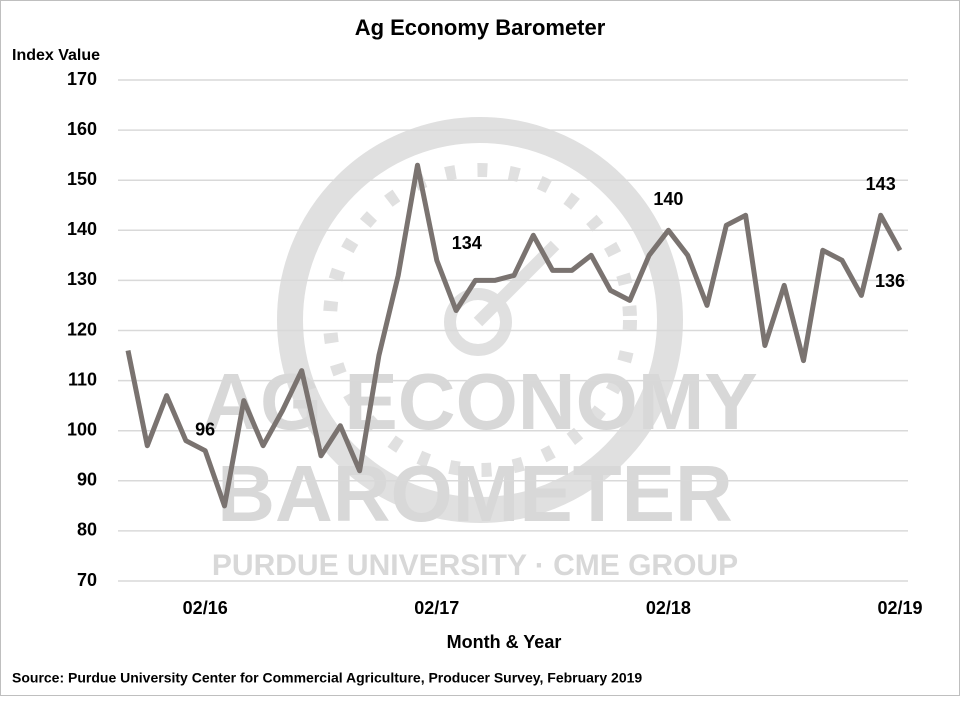  Describe the element at coordinates (504, 642) in the screenshot. I see `x-axis-label: Month & Year` at that location.